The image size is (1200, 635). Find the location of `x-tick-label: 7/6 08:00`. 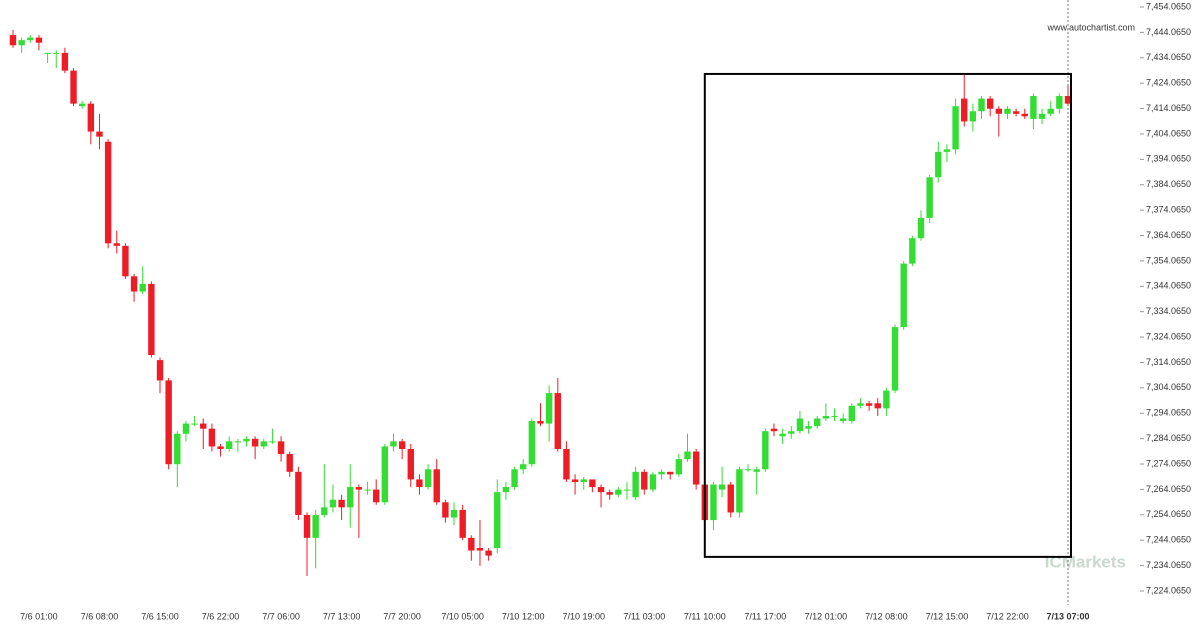

x-tick-label: 7/6 08:00 is located at coordinates (100, 616).